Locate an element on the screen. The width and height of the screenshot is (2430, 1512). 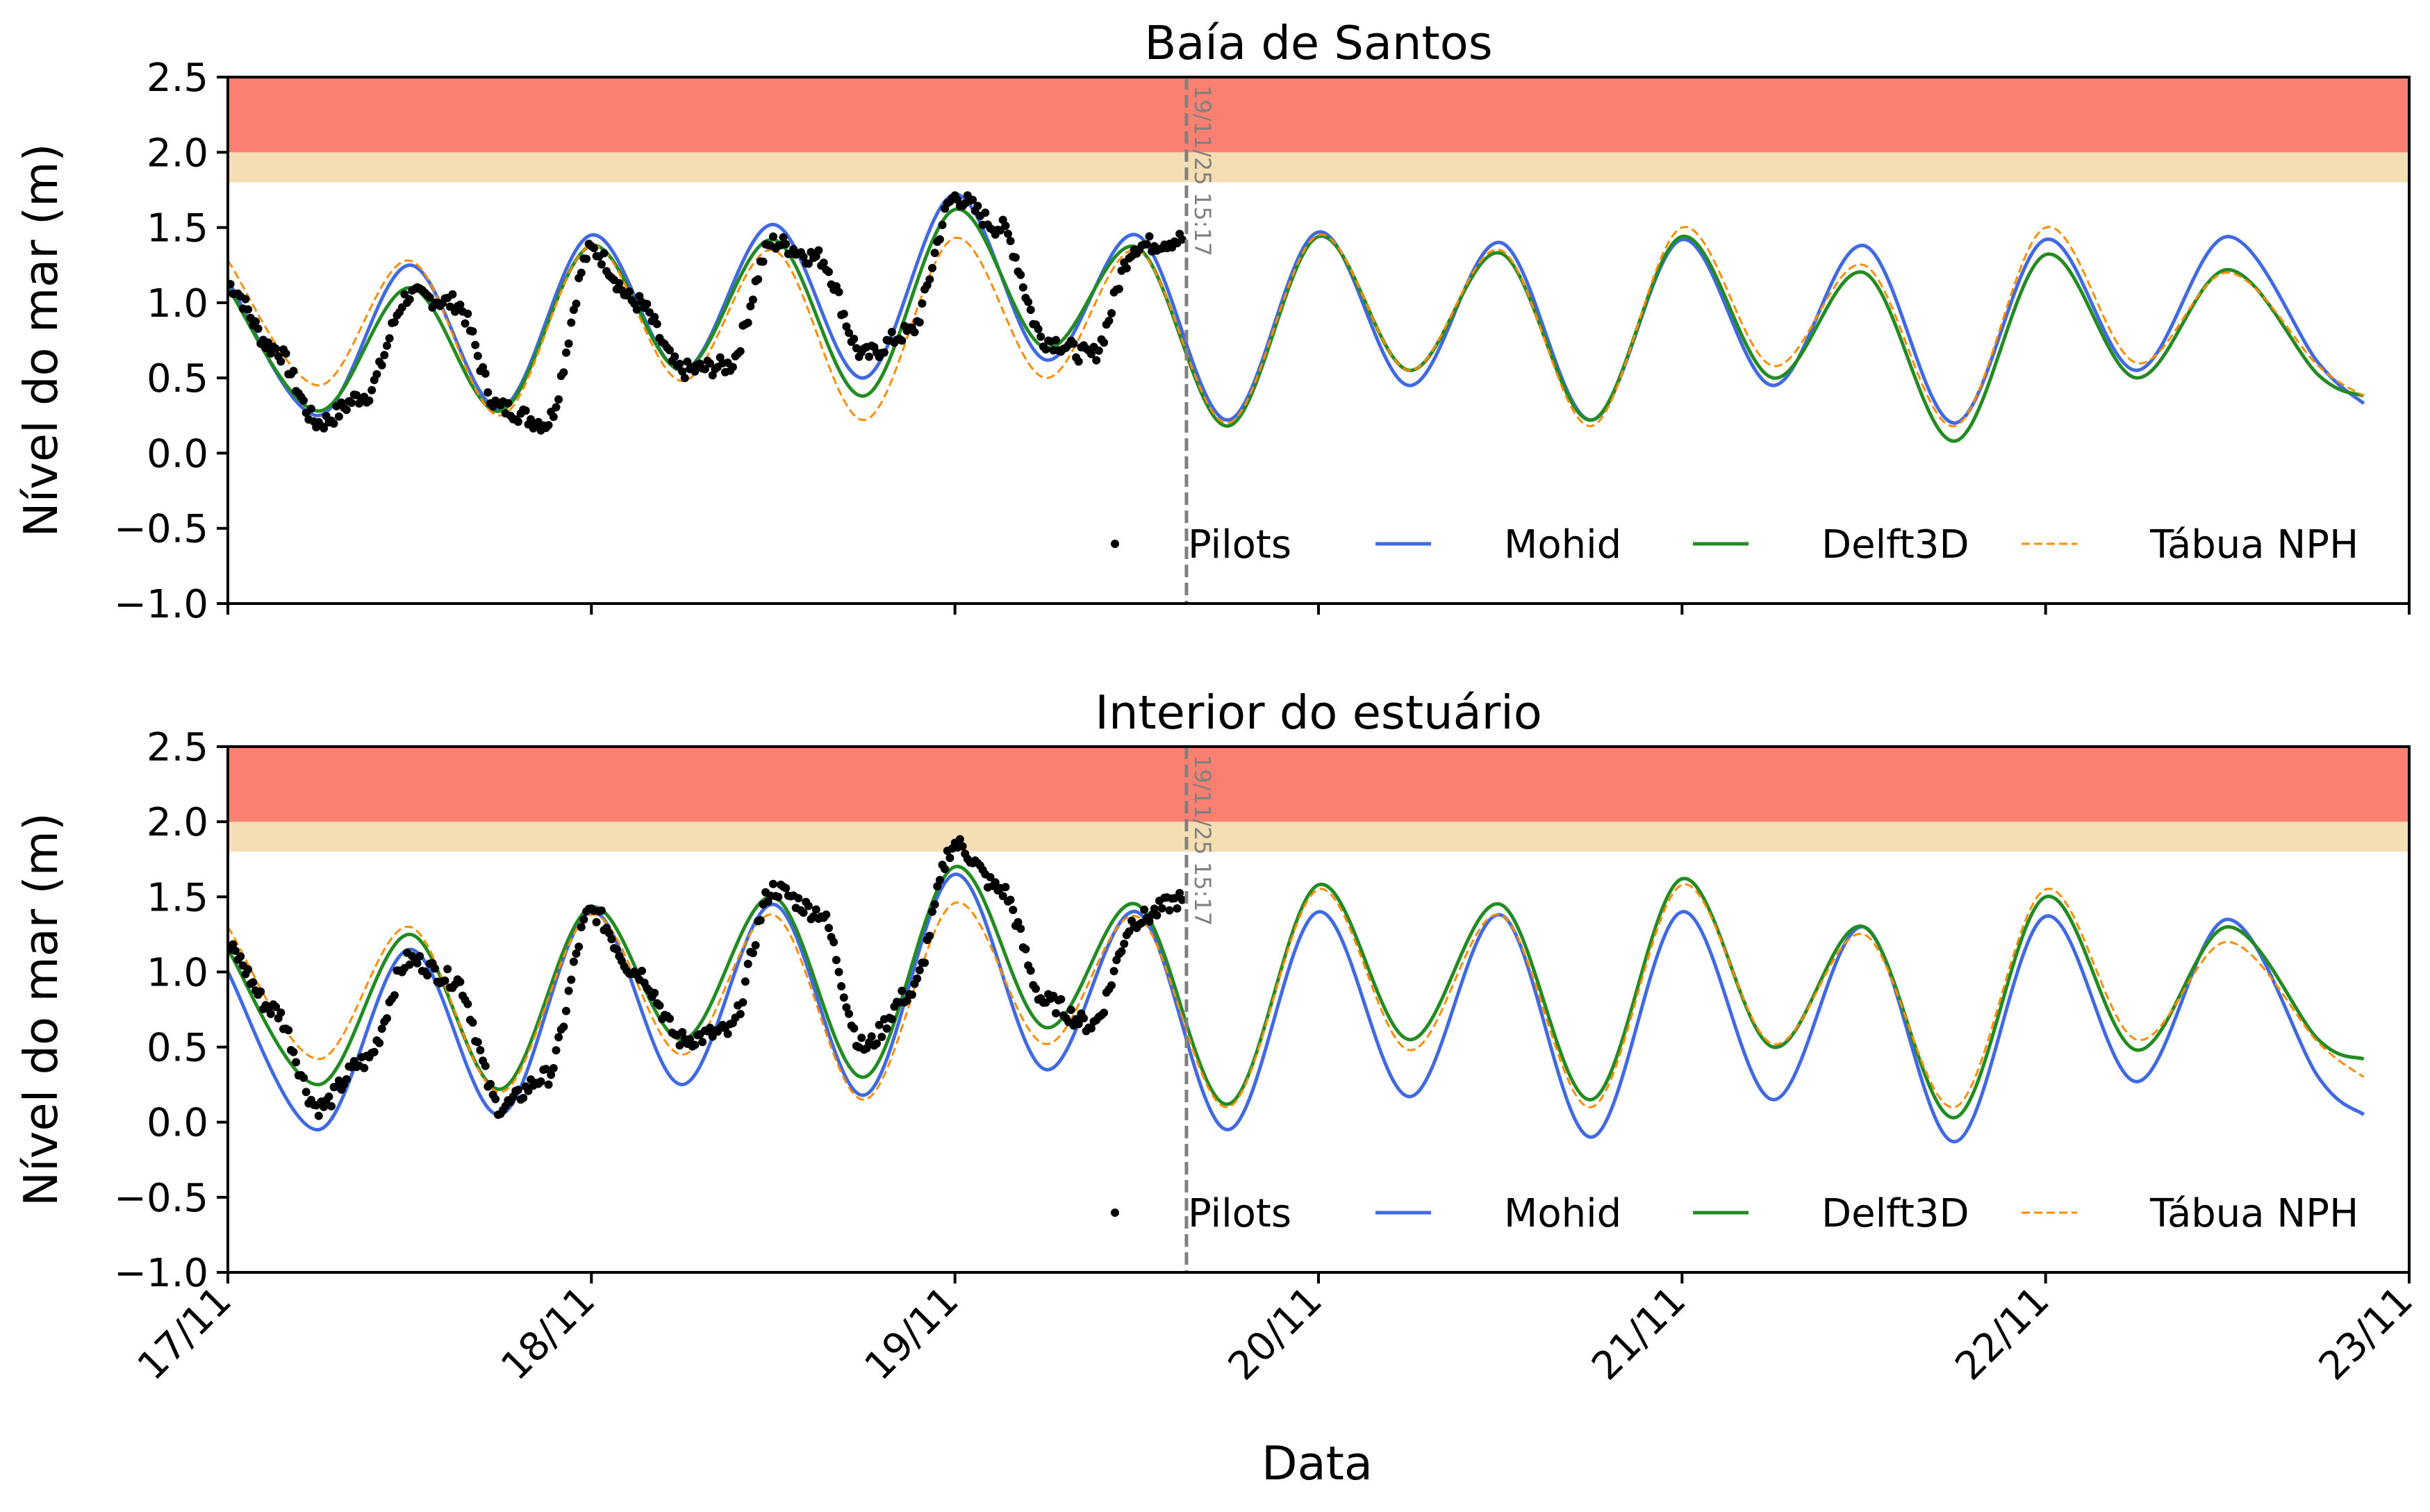
y-tick-label: −1.0 is located at coordinates (161, 1274).